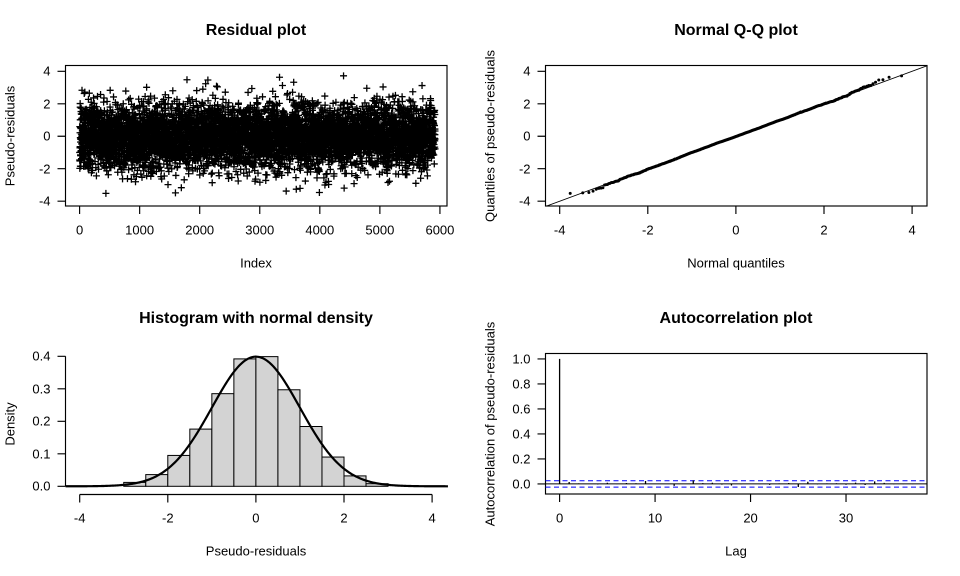 Image resolution: width=960 pixels, height=576 pixels. Describe the element at coordinates (256, 551) in the screenshot. I see `x-axis-title: Pseudo-residuals` at that location.